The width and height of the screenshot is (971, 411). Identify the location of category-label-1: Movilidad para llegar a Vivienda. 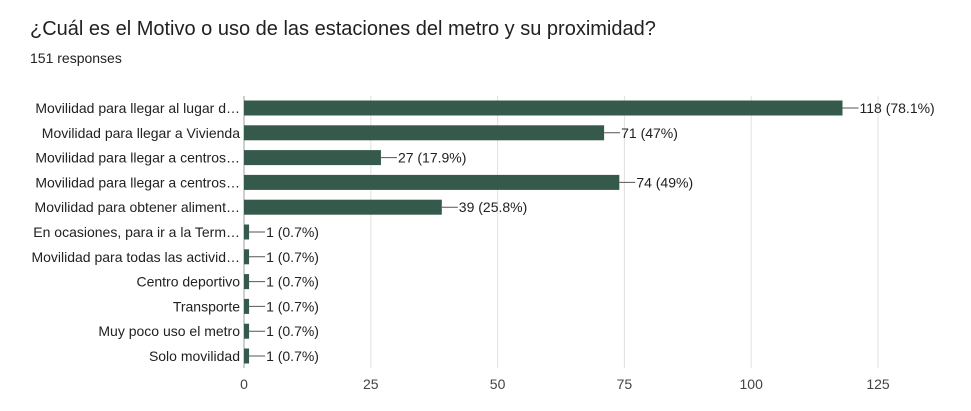
(141, 133).